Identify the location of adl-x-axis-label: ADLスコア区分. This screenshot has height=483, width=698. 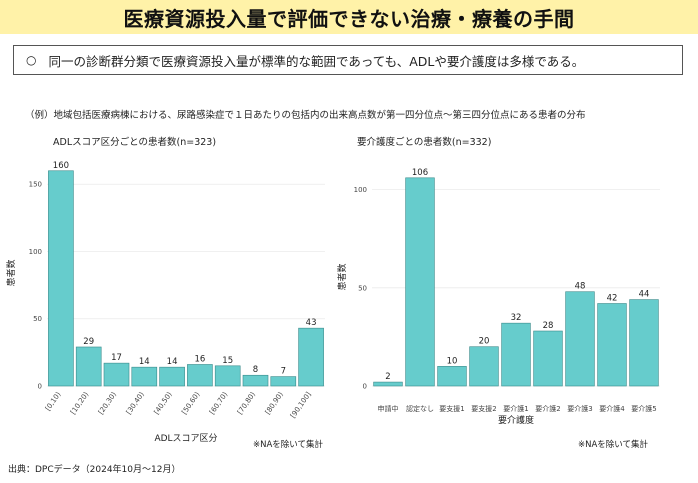
(185, 438).